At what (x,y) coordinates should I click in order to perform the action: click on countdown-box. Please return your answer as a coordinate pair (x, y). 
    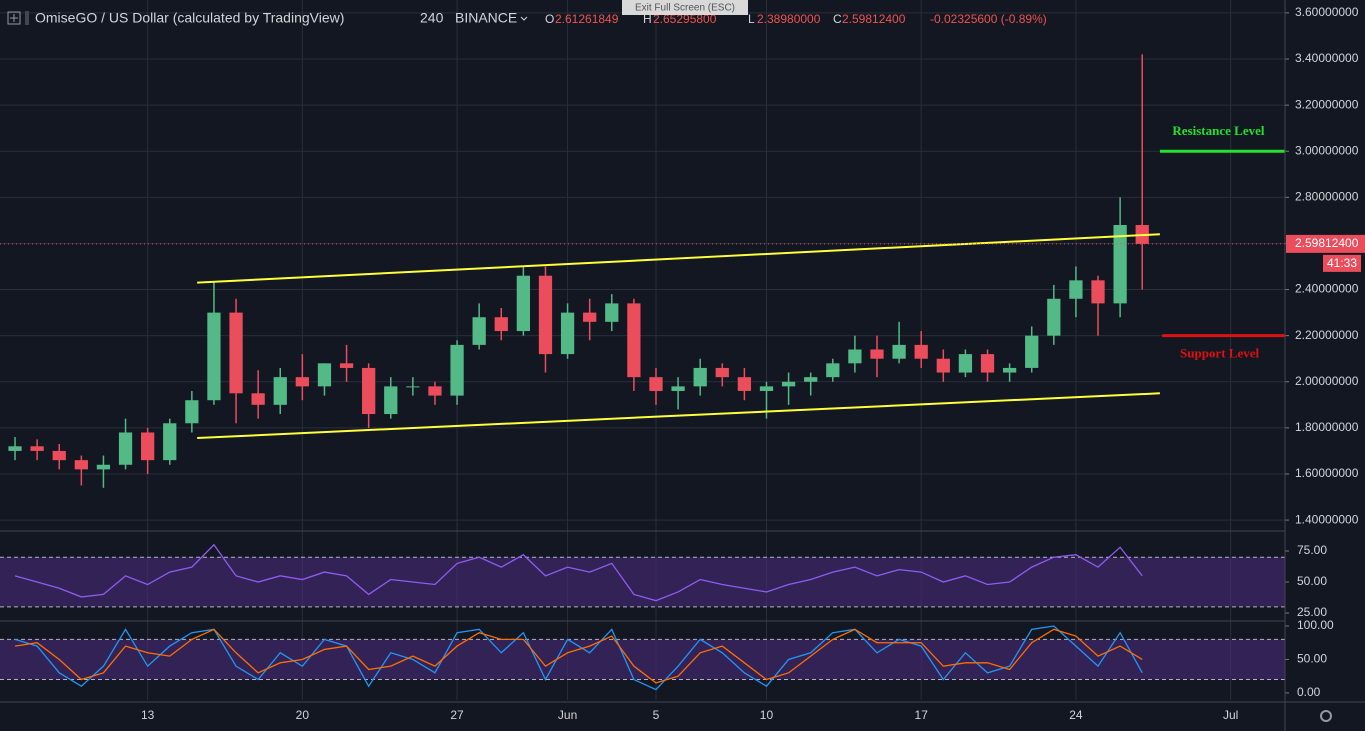
    Looking at the image, I should click on (1342, 263).